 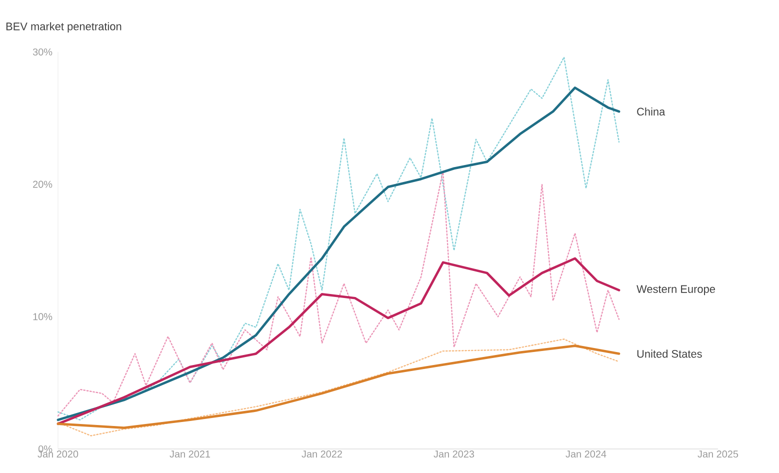 What do you see at coordinates (676, 290) in the screenshot?
I see `series-label: Western Europe` at bounding box center [676, 290].